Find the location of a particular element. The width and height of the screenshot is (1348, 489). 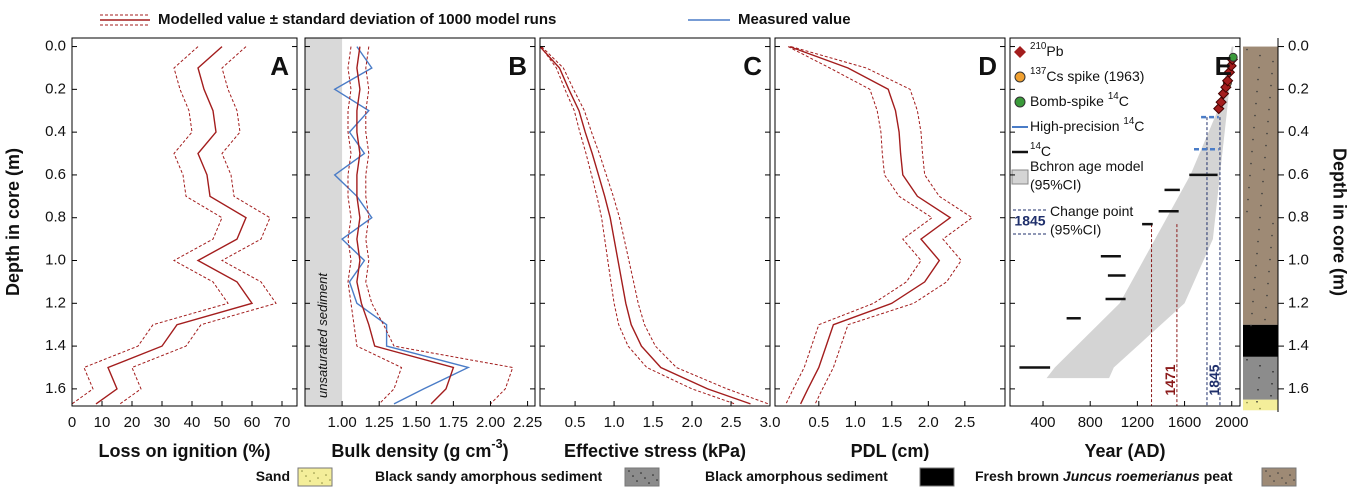

change-point-label: 1845 is located at coordinates (1214, 379).